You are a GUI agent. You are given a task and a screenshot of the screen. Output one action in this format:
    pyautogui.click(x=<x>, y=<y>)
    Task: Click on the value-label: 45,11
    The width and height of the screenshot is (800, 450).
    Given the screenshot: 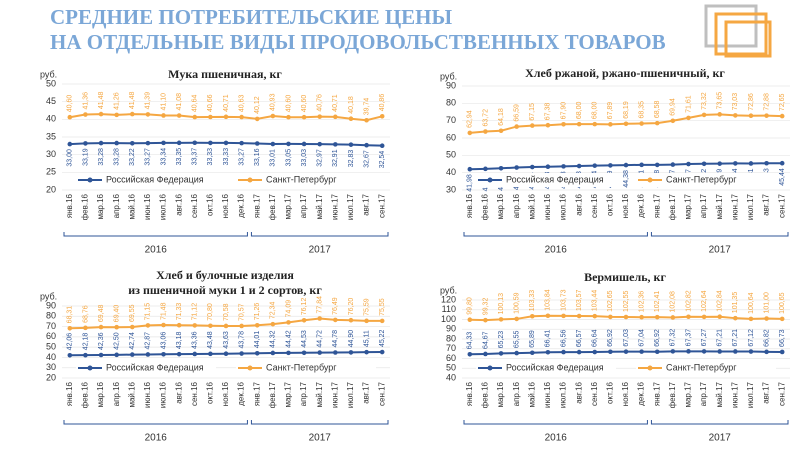 What is the action you would take?
    pyautogui.click(x=366, y=338)
    